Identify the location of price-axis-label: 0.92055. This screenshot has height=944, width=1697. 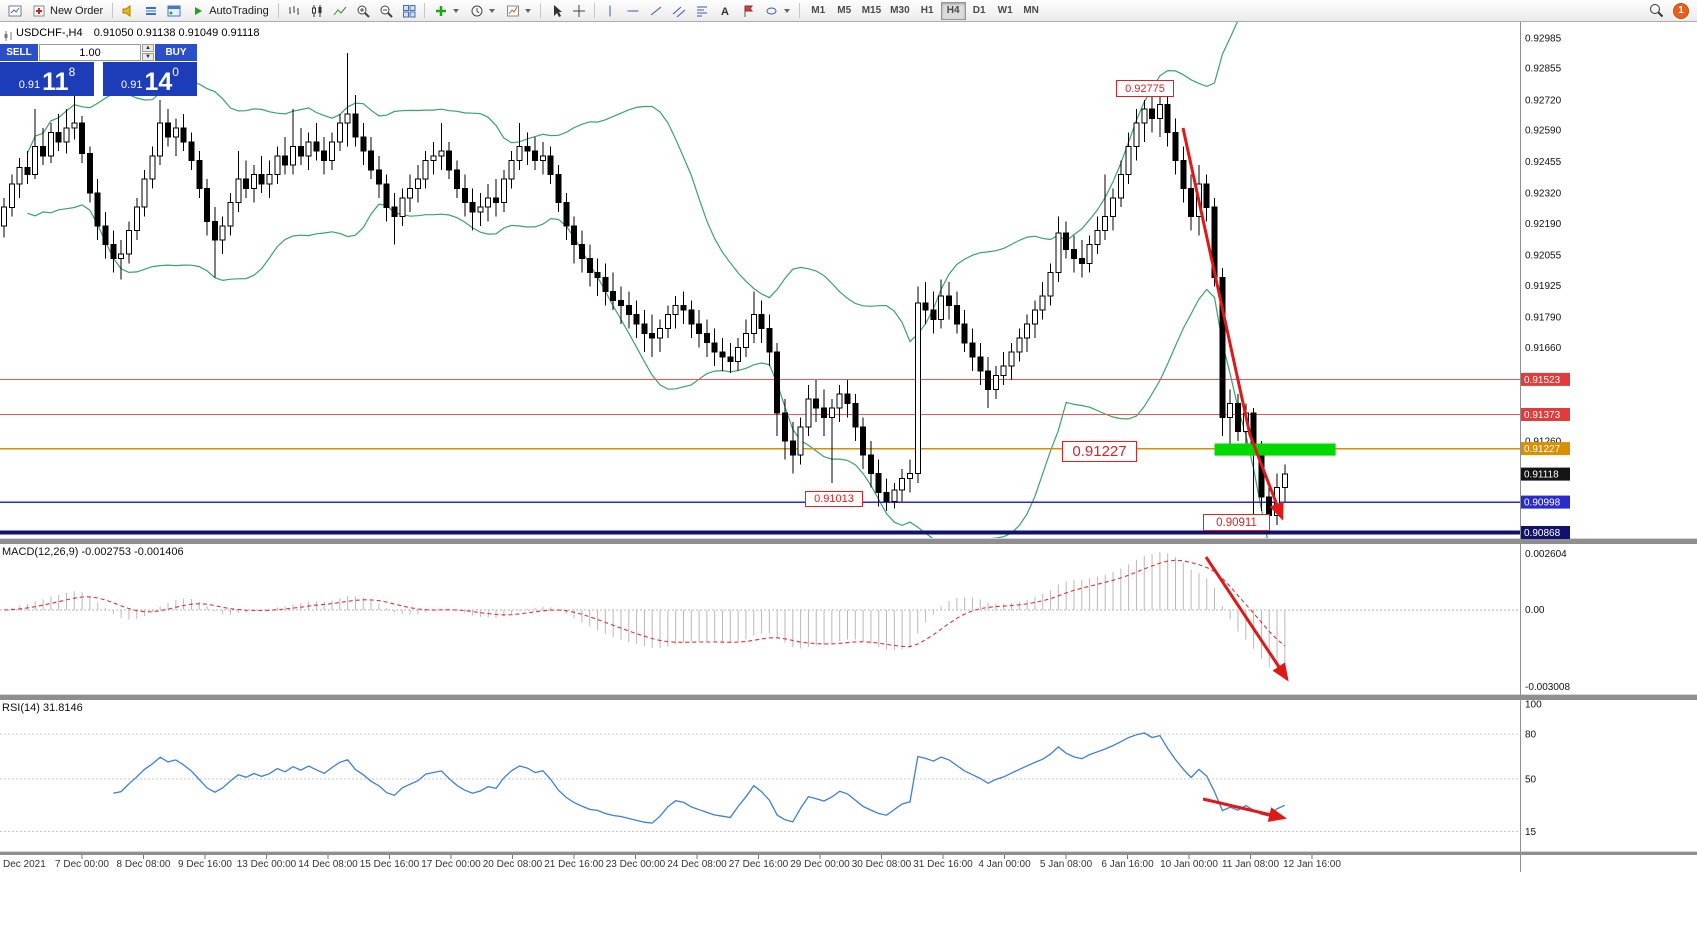
(1543, 256).